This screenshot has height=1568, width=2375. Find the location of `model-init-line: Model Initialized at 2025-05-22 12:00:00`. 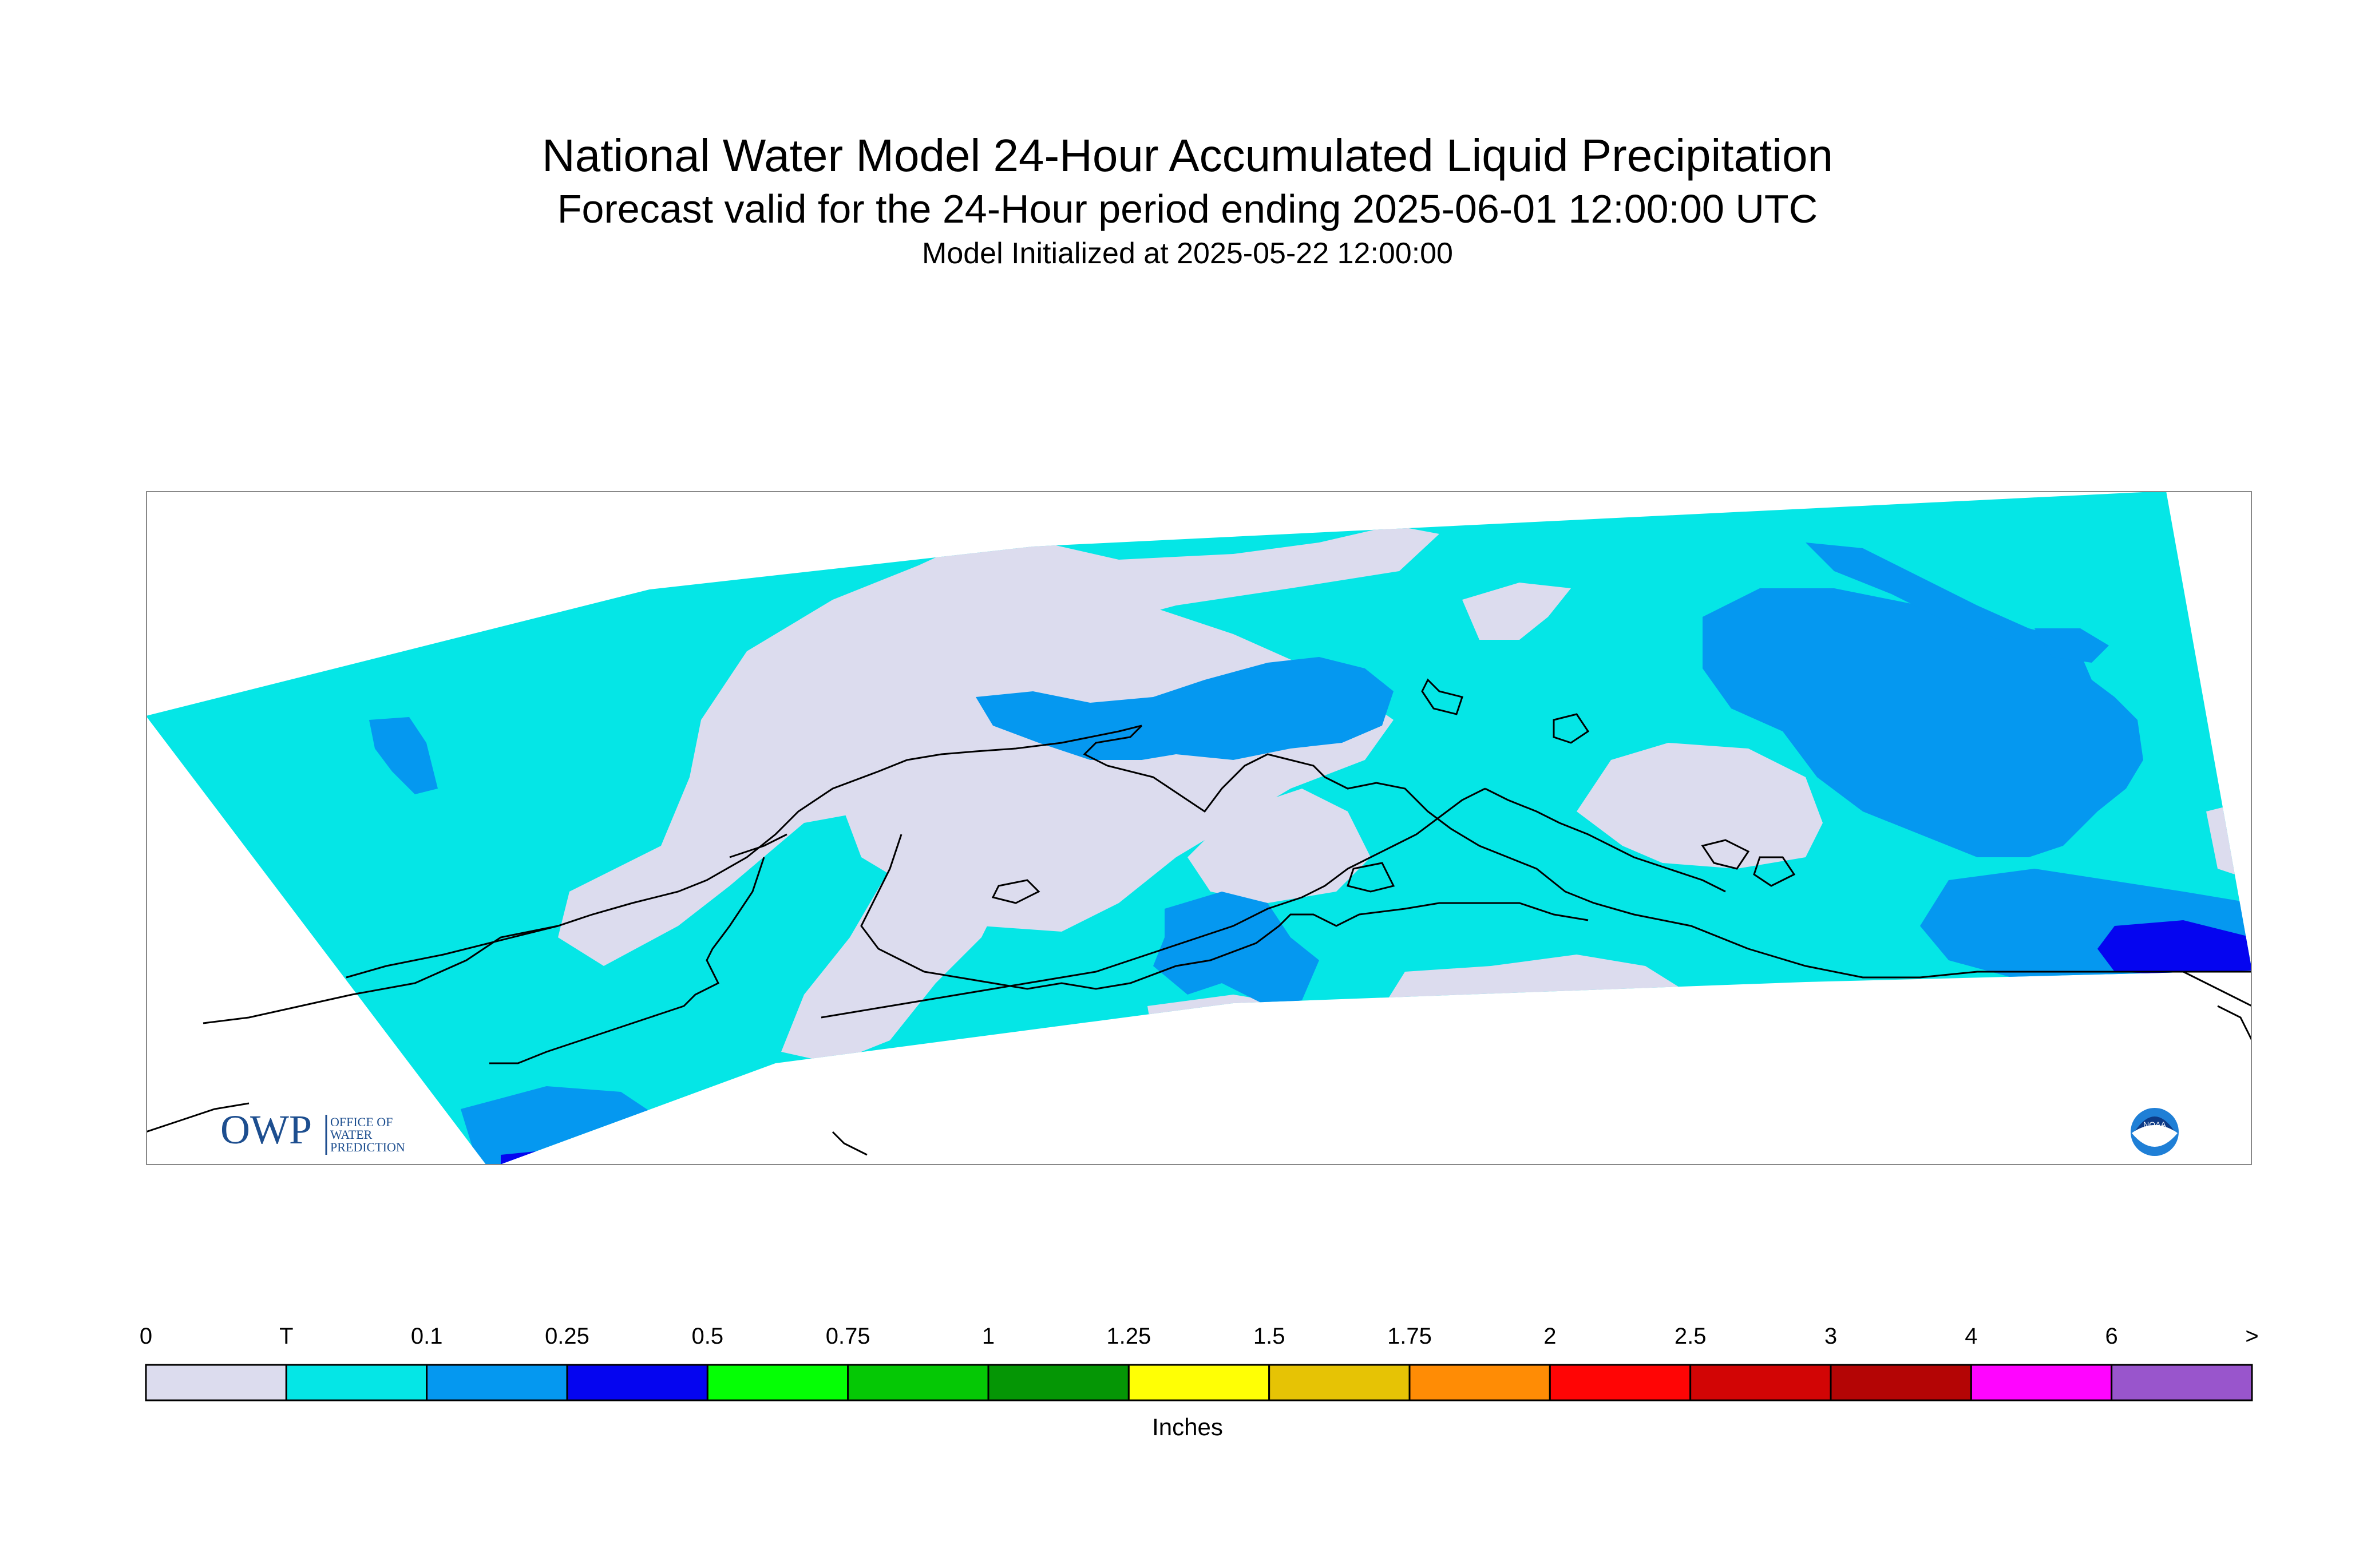

model-init-line: Model Initialized at 2025-05-22 12:00:00 is located at coordinates (1187, 253).